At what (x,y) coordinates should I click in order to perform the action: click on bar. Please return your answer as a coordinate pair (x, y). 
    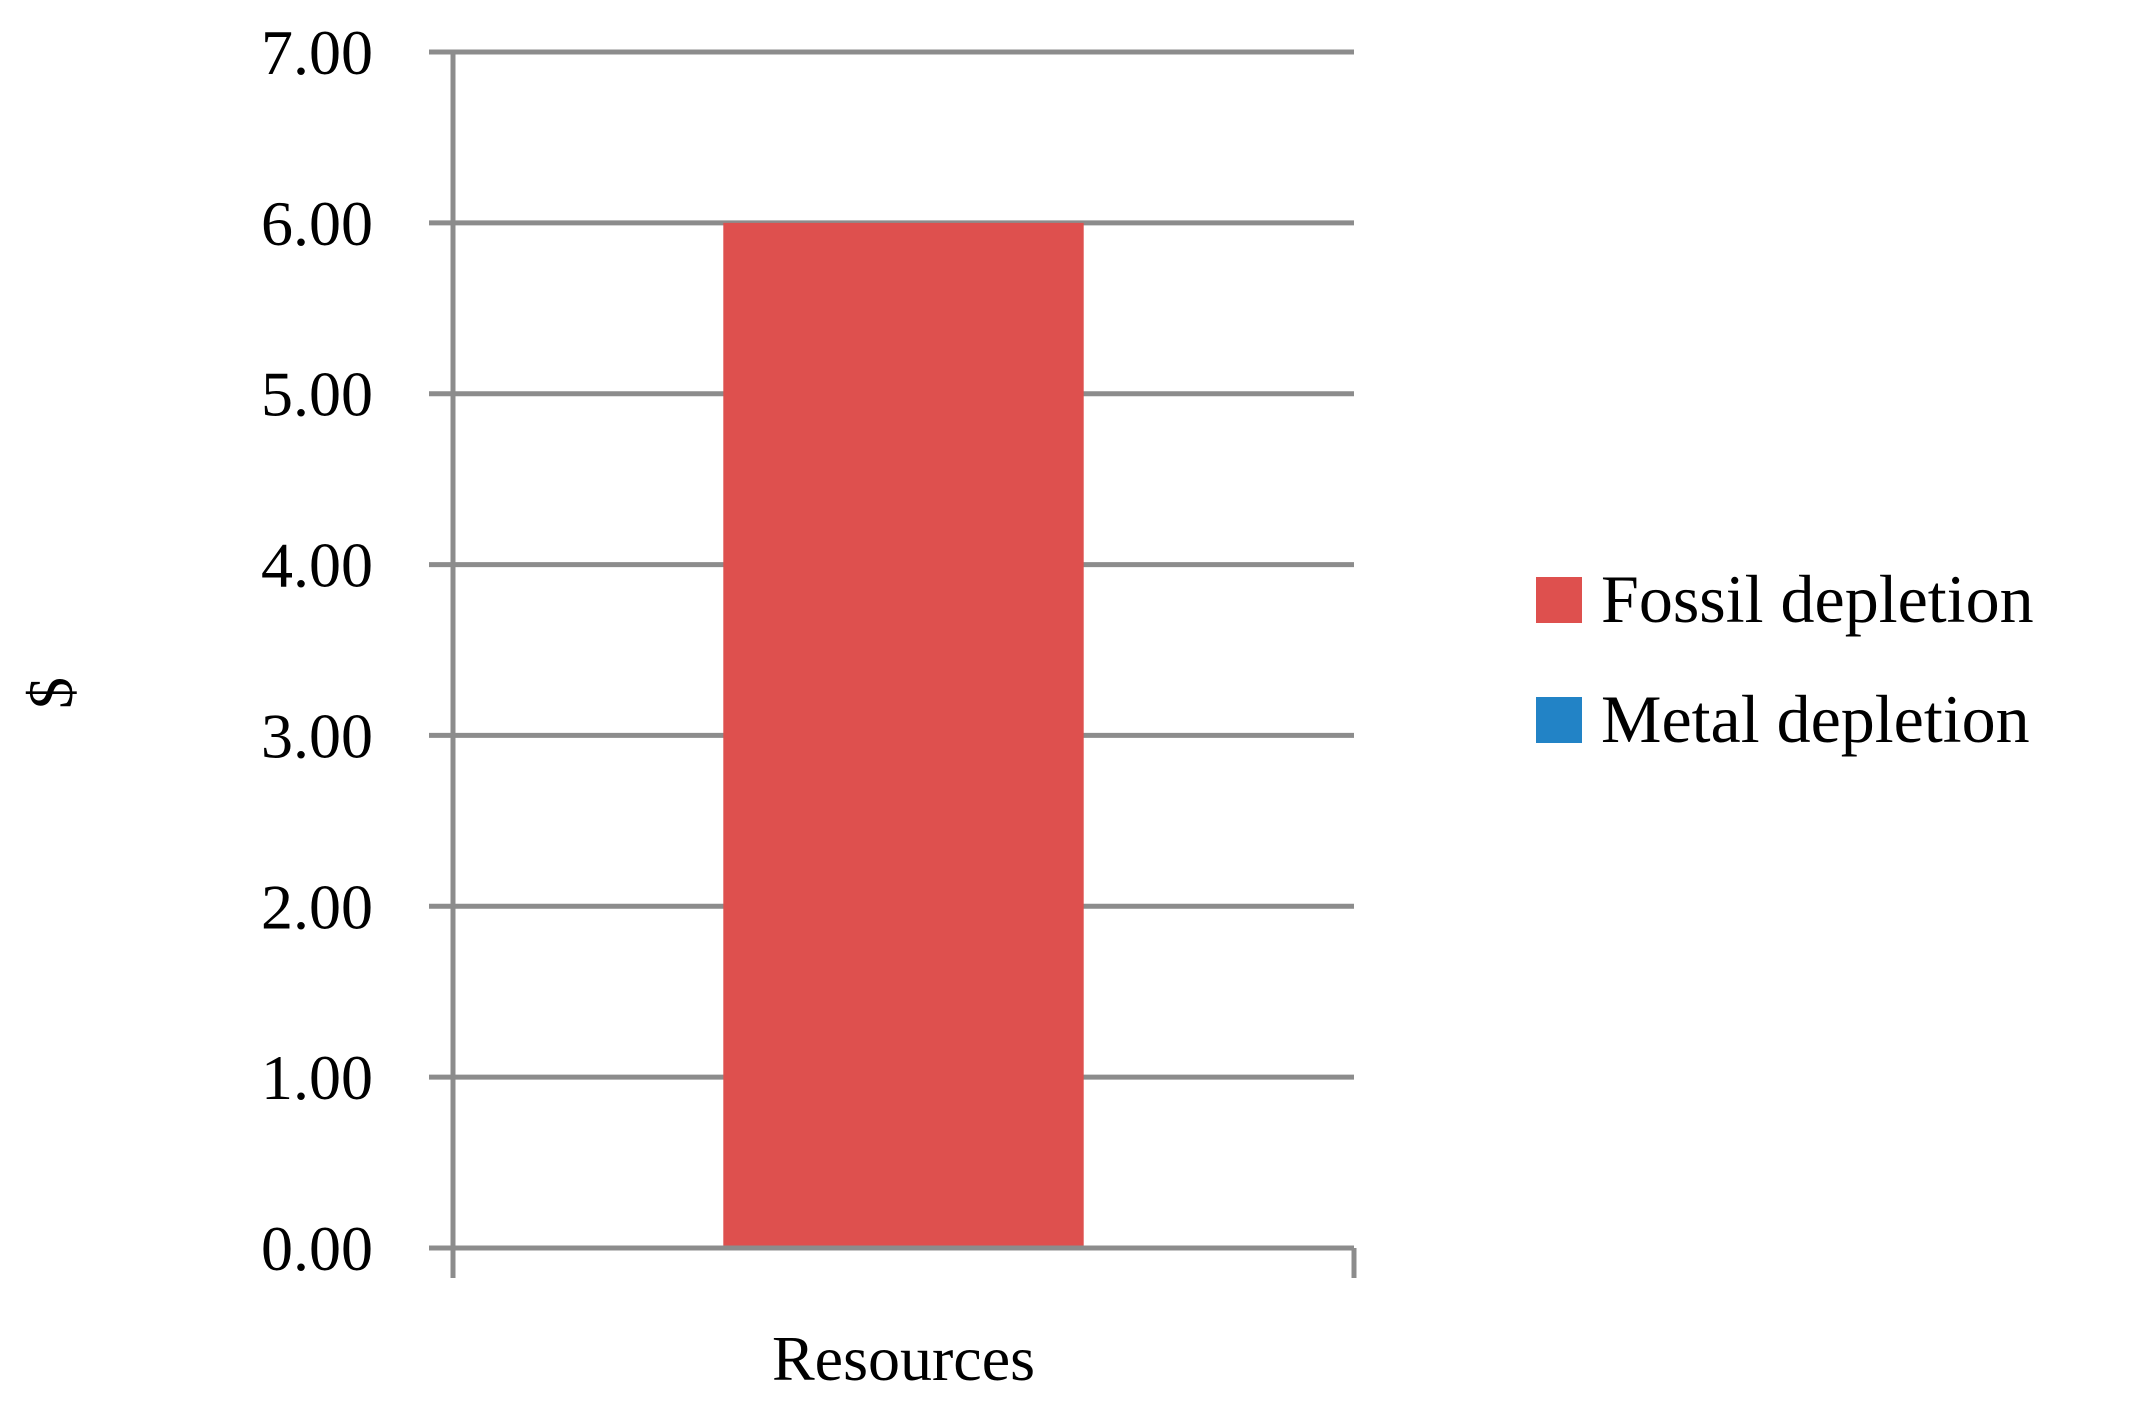
    Looking at the image, I should click on (903, 735).